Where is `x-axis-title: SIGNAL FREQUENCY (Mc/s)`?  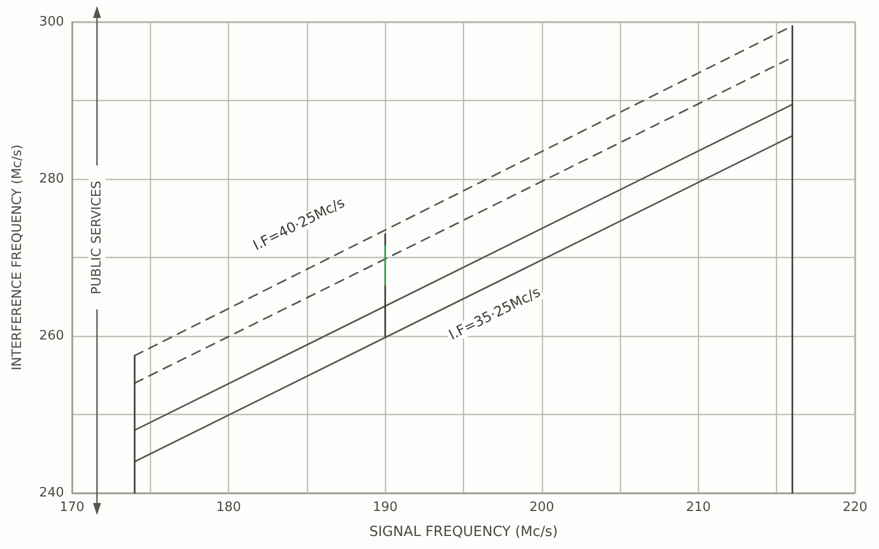
x-axis-title: SIGNAL FREQUENCY (Mc/s) is located at coordinates (463, 532).